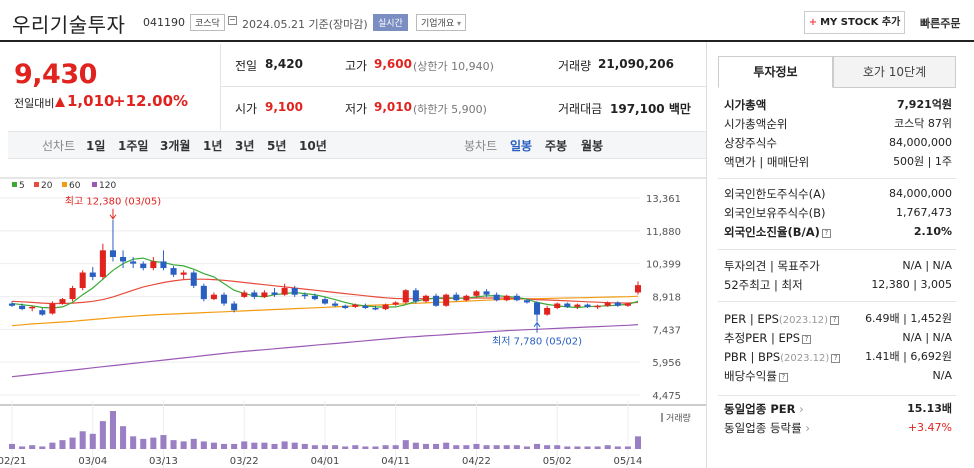 The height and width of the screenshot is (468, 974). Describe the element at coordinates (164, 22) in the screenshot. I see `stock-code: 041190` at that location.